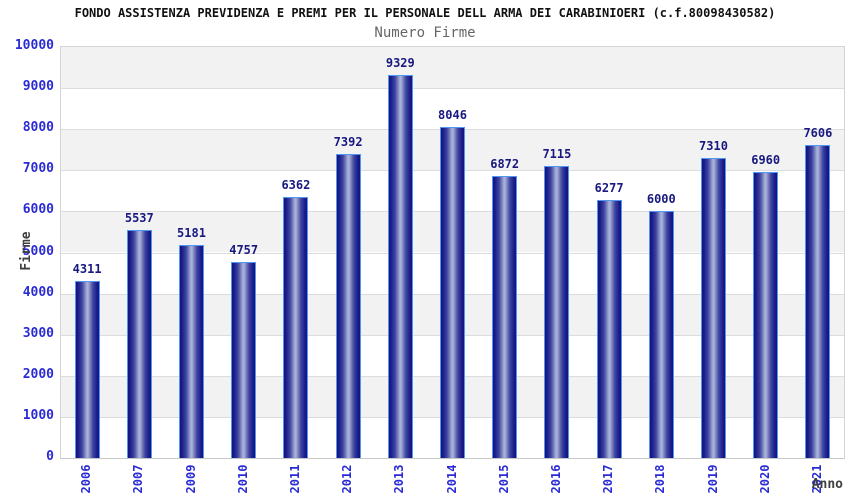 This screenshot has width=850, height=500. I want to click on y-tick-label: 7000, so click(38, 169).